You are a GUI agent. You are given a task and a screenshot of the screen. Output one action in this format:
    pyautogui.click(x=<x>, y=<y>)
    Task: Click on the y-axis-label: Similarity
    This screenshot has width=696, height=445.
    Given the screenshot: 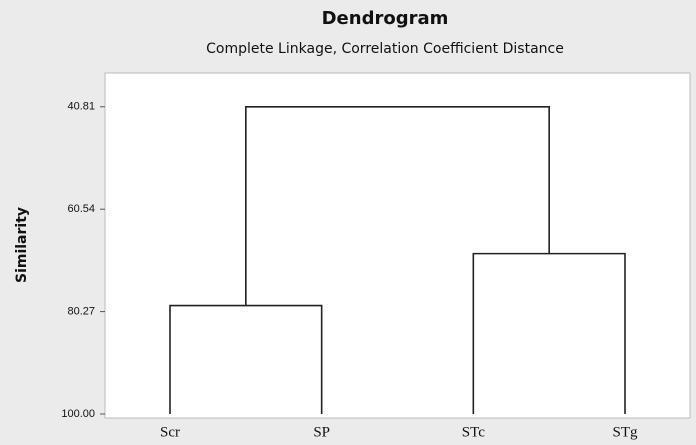 What is the action you would take?
    pyautogui.click(x=22, y=245)
    